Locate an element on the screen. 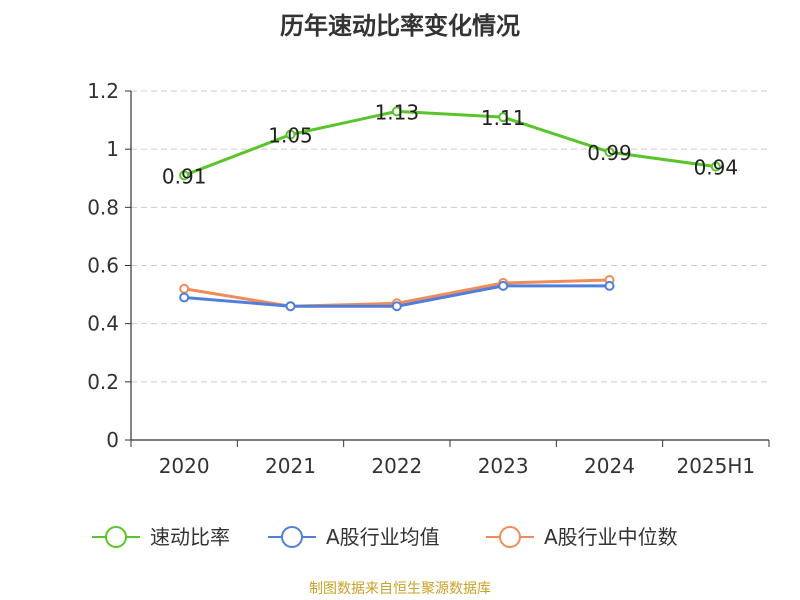 Image resolution: width=800 pixels, height=600 pixels. x-tick-label: 2021 is located at coordinates (290, 466).